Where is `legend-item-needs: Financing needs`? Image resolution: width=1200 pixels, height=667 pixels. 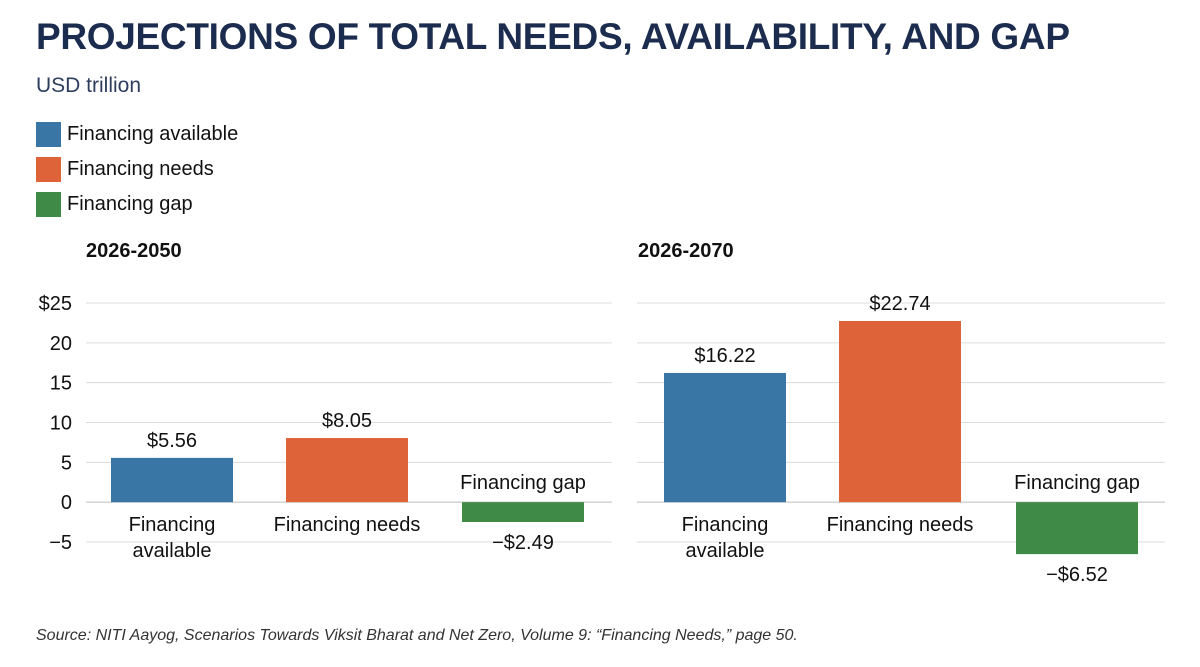
legend-item-needs: Financing needs is located at coordinates (137, 169).